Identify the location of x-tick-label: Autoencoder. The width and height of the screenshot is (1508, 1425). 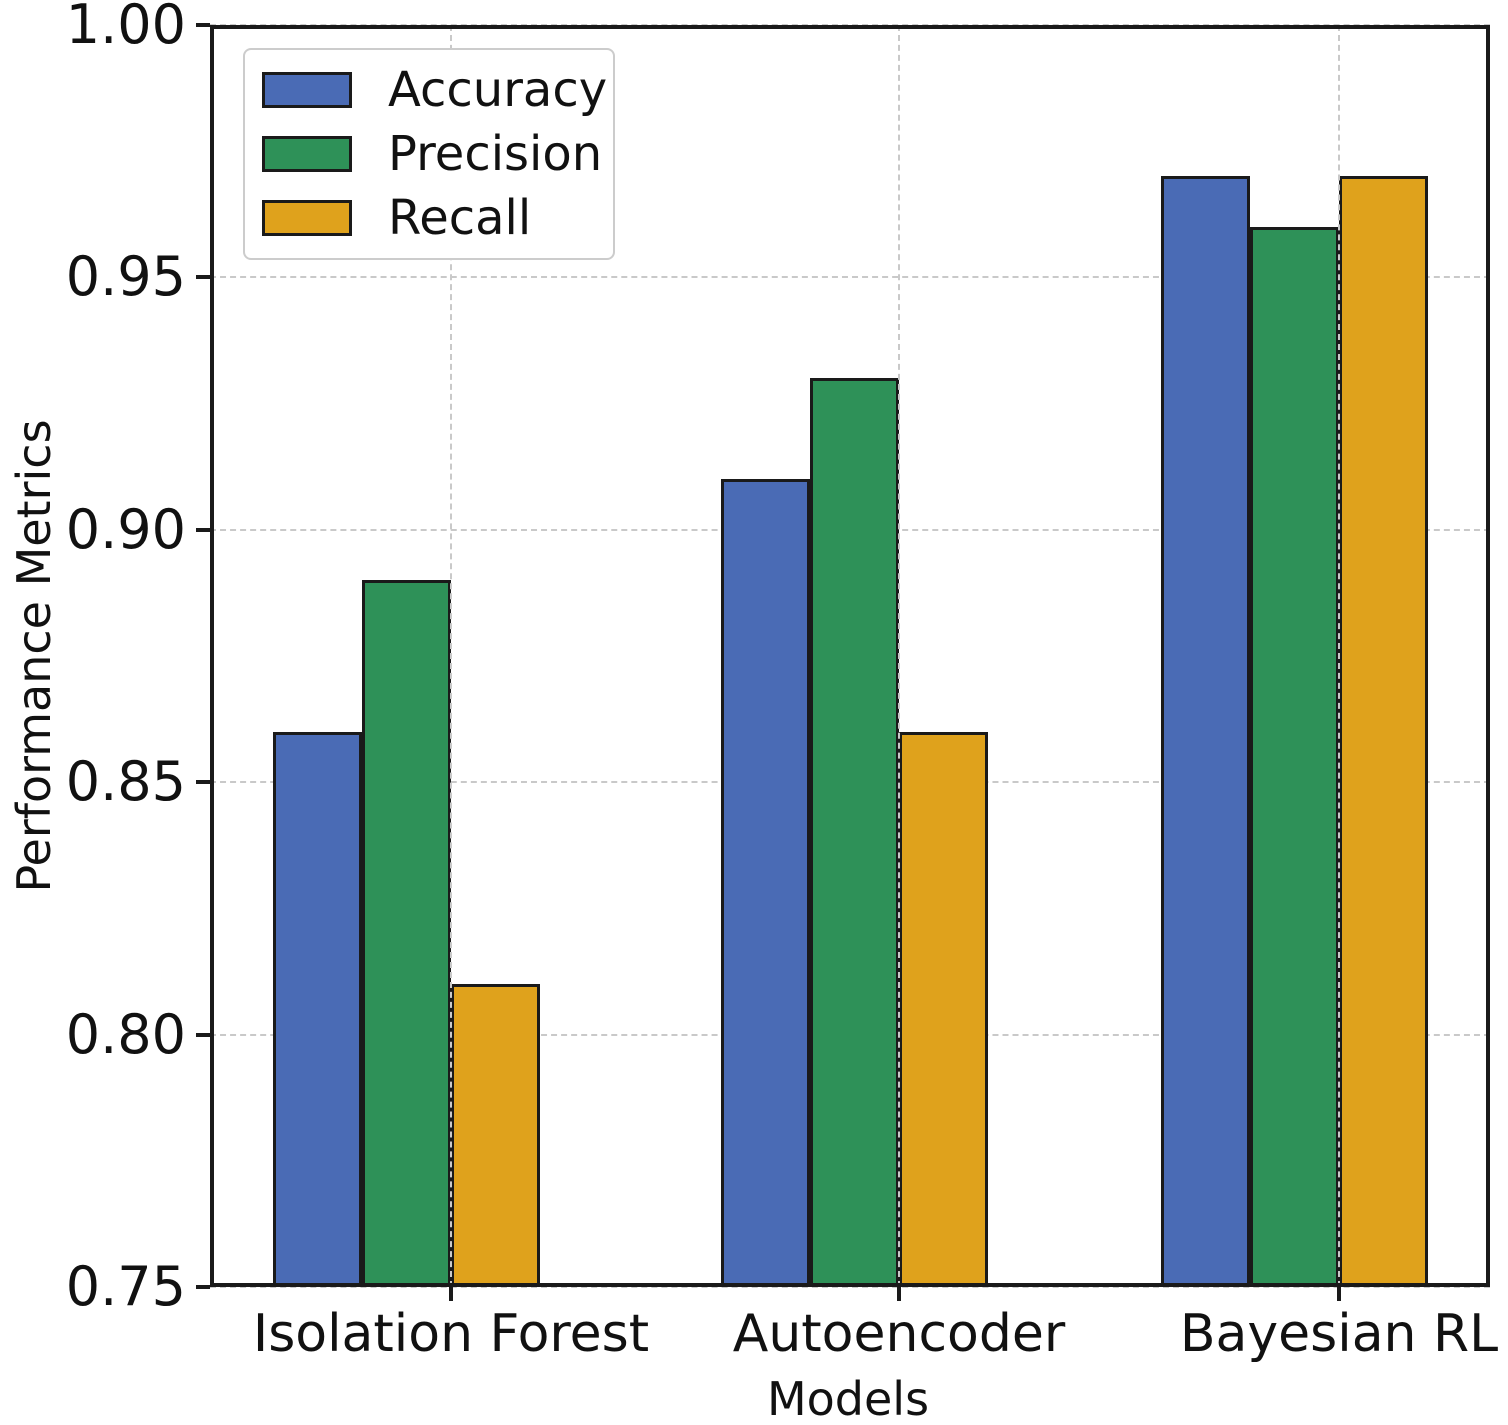
(899, 1334).